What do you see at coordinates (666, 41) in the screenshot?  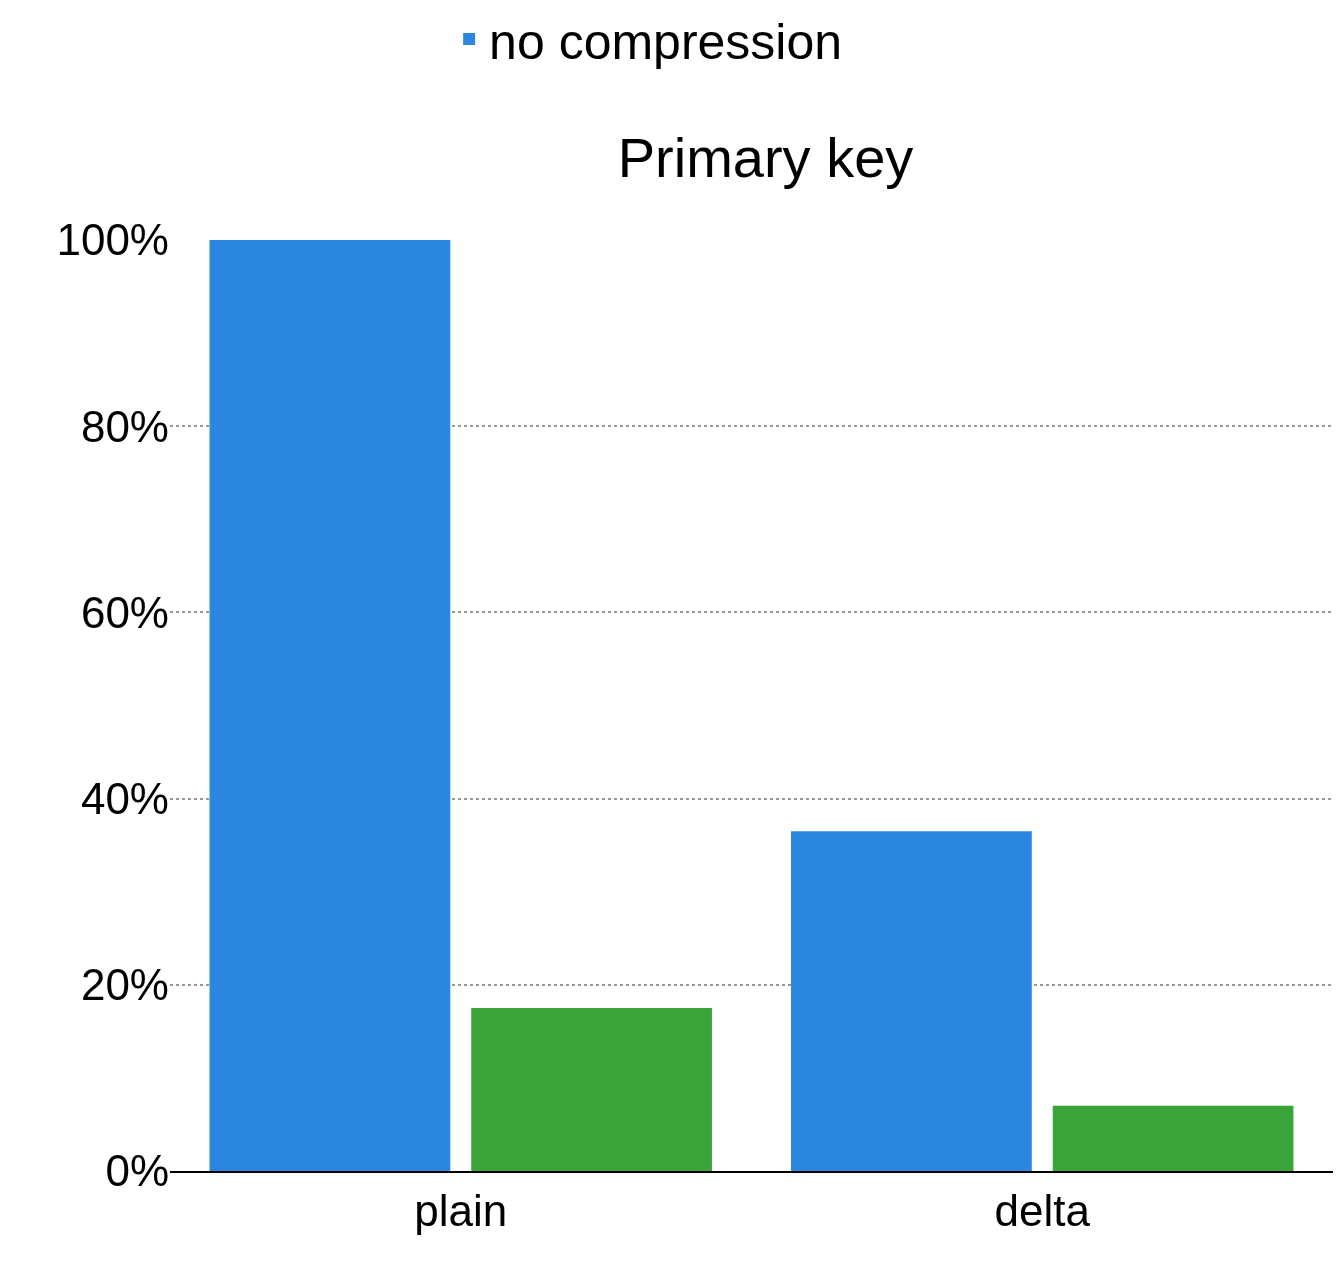 I see `legend-label: no compression` at bounding box center [666, 41].